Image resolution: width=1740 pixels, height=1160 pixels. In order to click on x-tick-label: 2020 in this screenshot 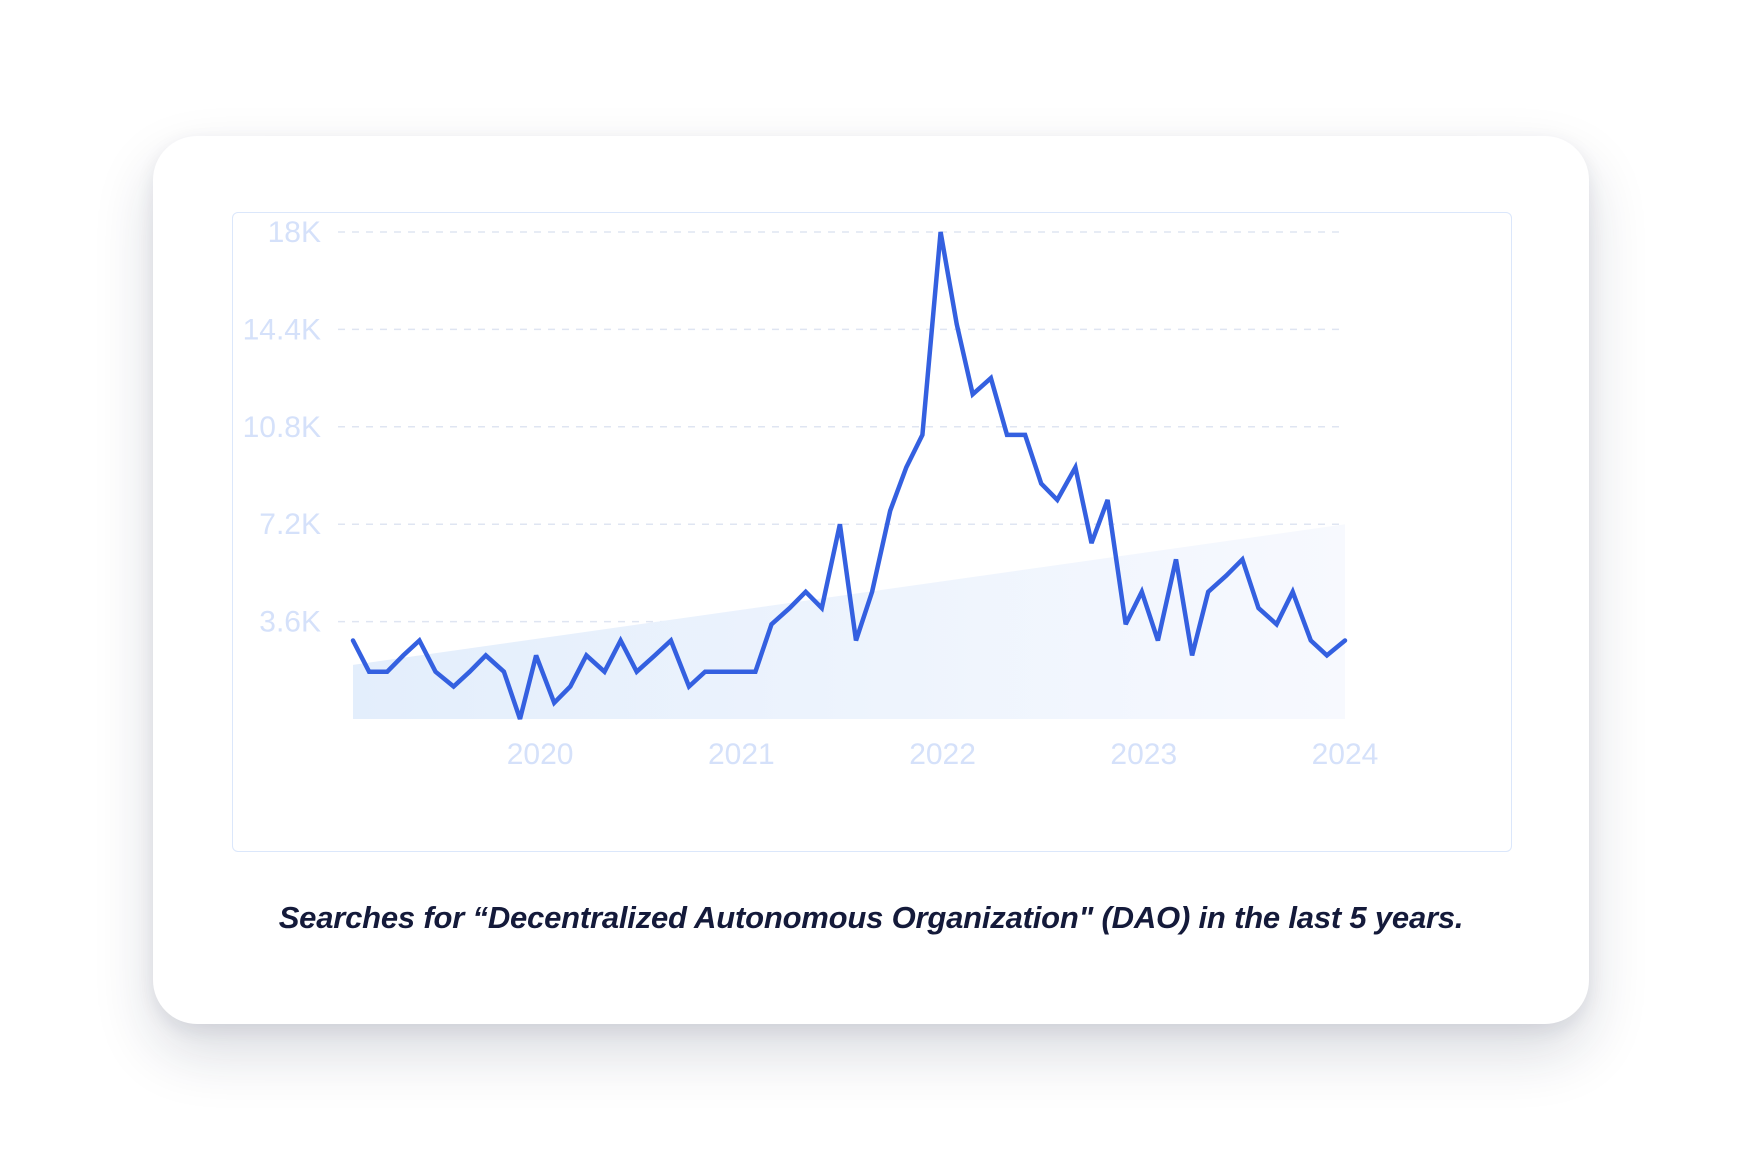, I will do `click(540, 754)`.